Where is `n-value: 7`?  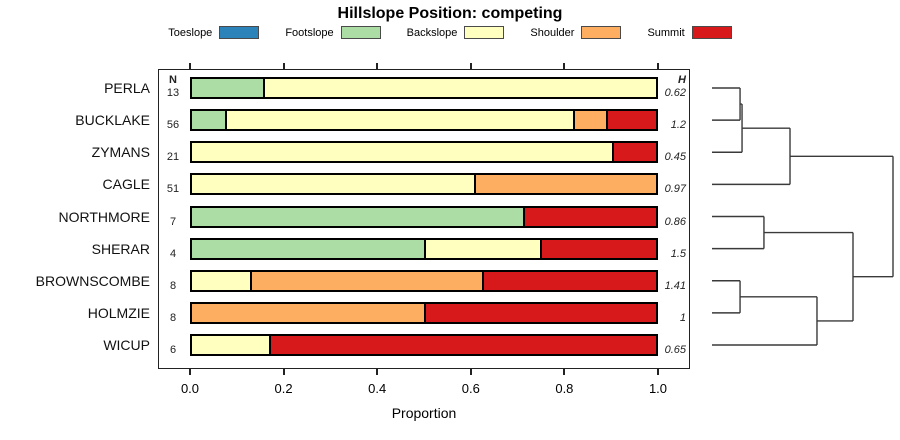 n-value: 7 is located at coordinates (173, 221).